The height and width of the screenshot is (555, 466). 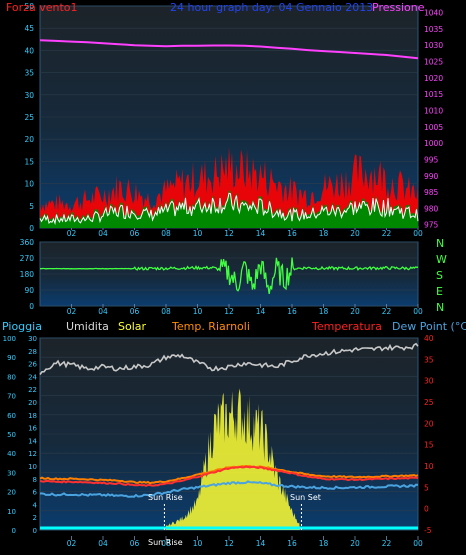 I want to click on legend-solar: Solar, so click(x=132, y=326).